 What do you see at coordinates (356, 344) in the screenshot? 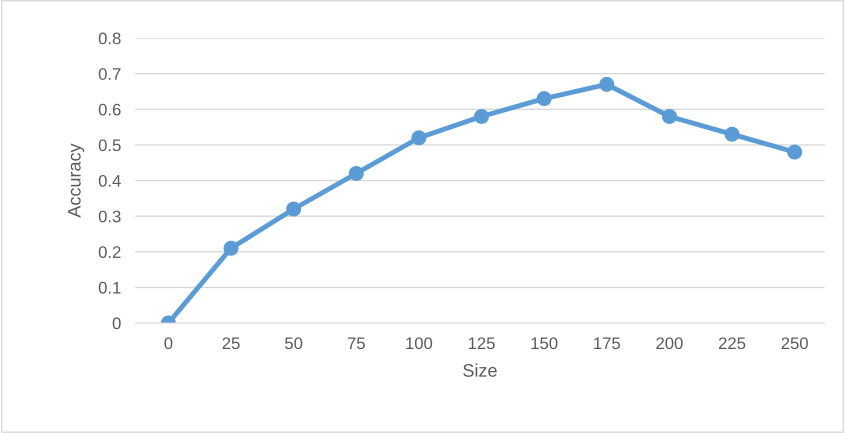
I see `x-tick-label: 75` at bounding box center [356, 344].